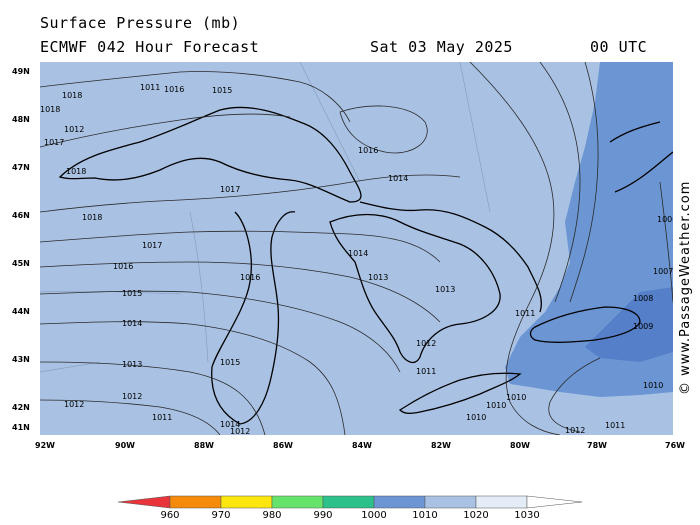  I want to click on isobar-label: 1007, so click(663, 271).